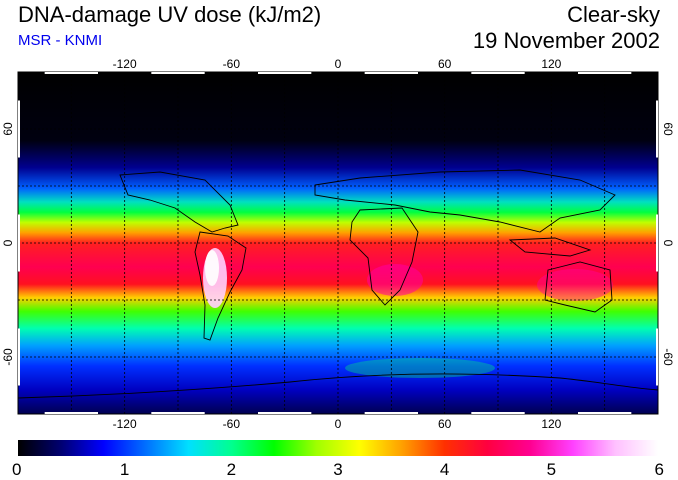  Describe the element at coordinates (384, 256) in the screenshot. I see `africa-coast` at that location.